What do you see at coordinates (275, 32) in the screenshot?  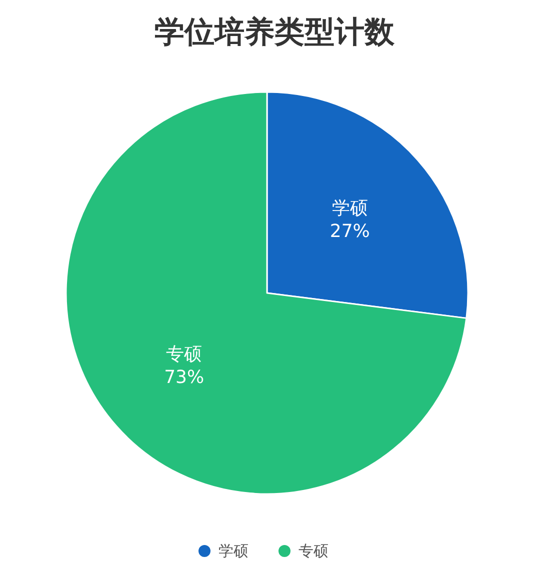 I see `chart-title: 学位培养类型计数` at bounding box center [275, 32].